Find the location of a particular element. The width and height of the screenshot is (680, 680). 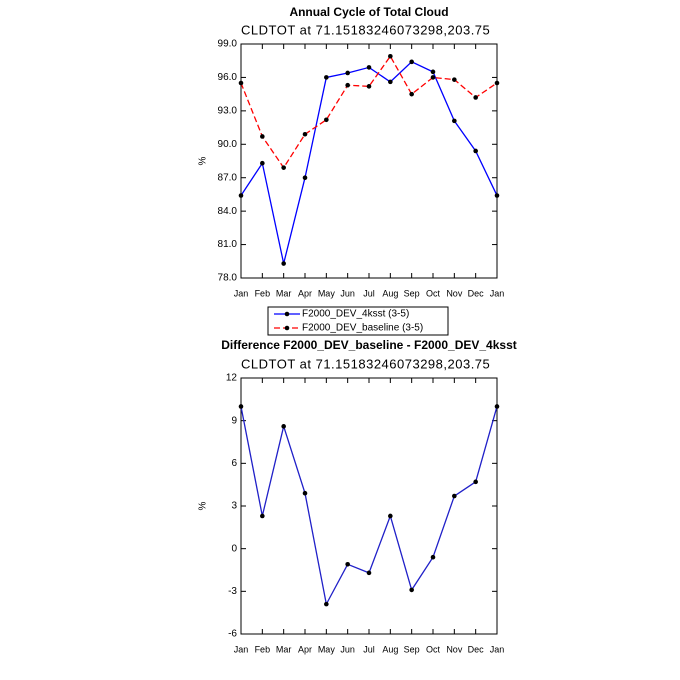

y-tick-label: 90.0 is located at coordinates (228, 144).